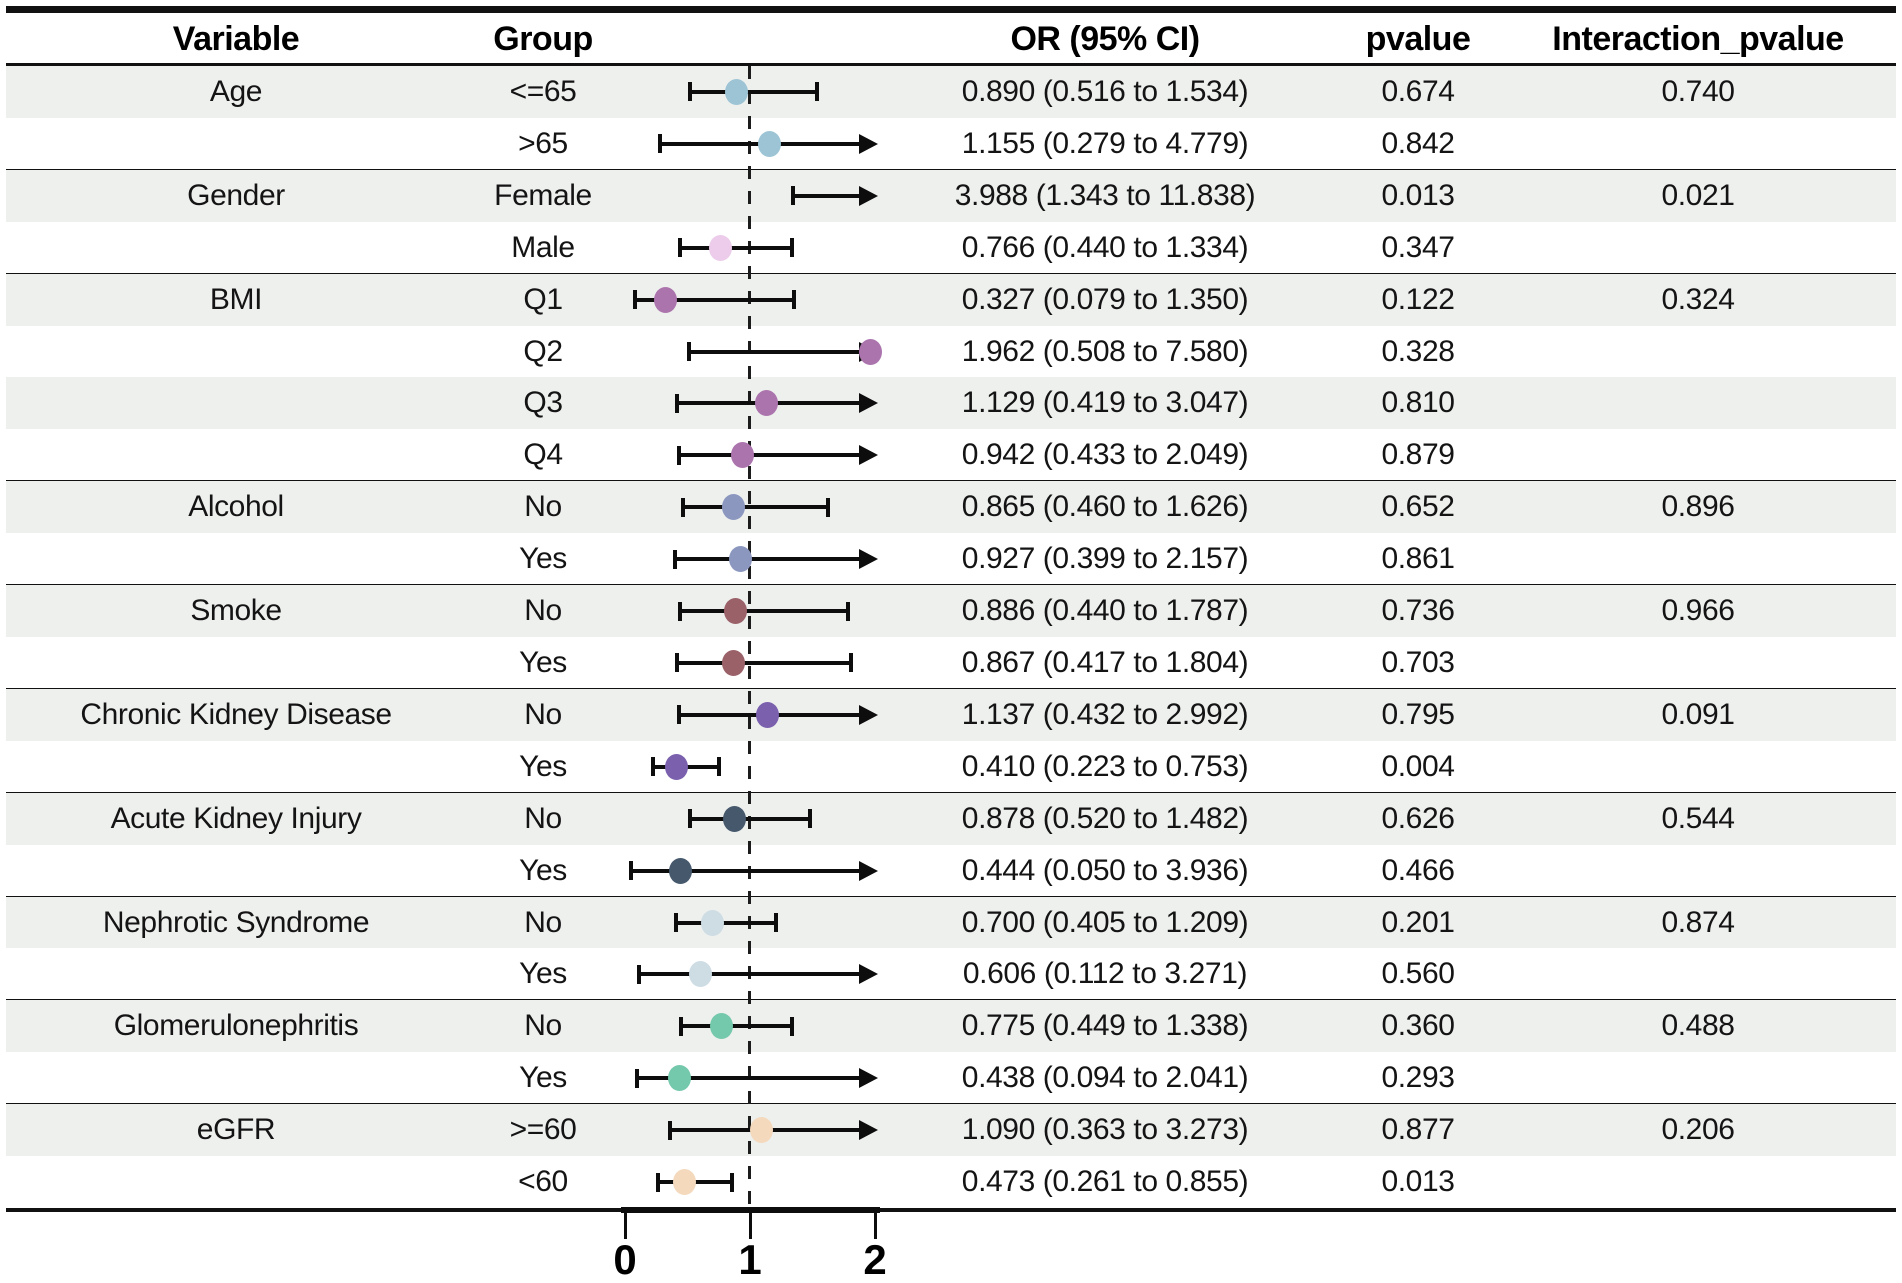  Describe the element at coordinates (1105, 143) in the screenshot. I see `or-ci-cell: 1.155 (0.279 to 4.779)` at that location.